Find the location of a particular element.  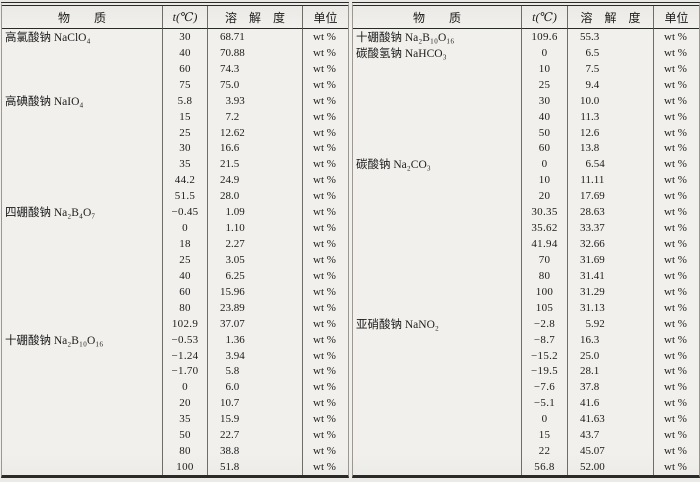

temperature-cell: 0 is located at coordinates (184, 387).